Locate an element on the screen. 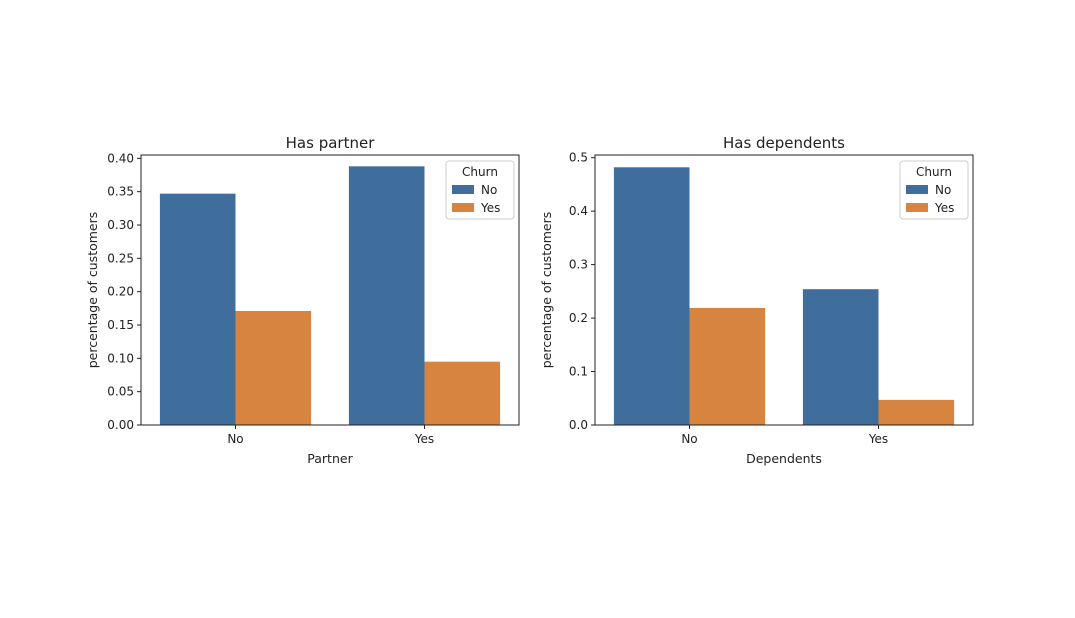 This screenshot has height=618, width=1075. y-tick-label: 0.15 is located at coordinates (120, 325).